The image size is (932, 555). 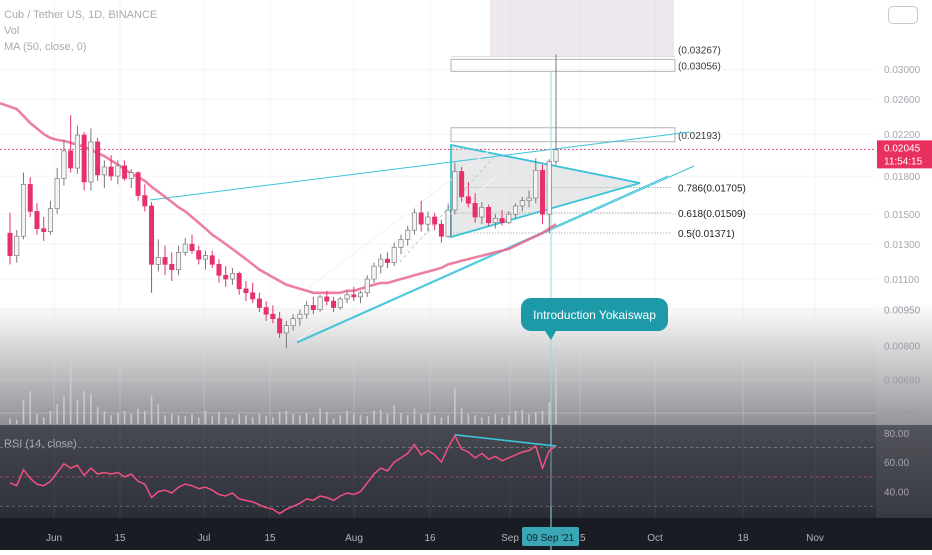 I want to click on annotation-labels: Introduction Yokaiswap, so click(x=594, y=319).